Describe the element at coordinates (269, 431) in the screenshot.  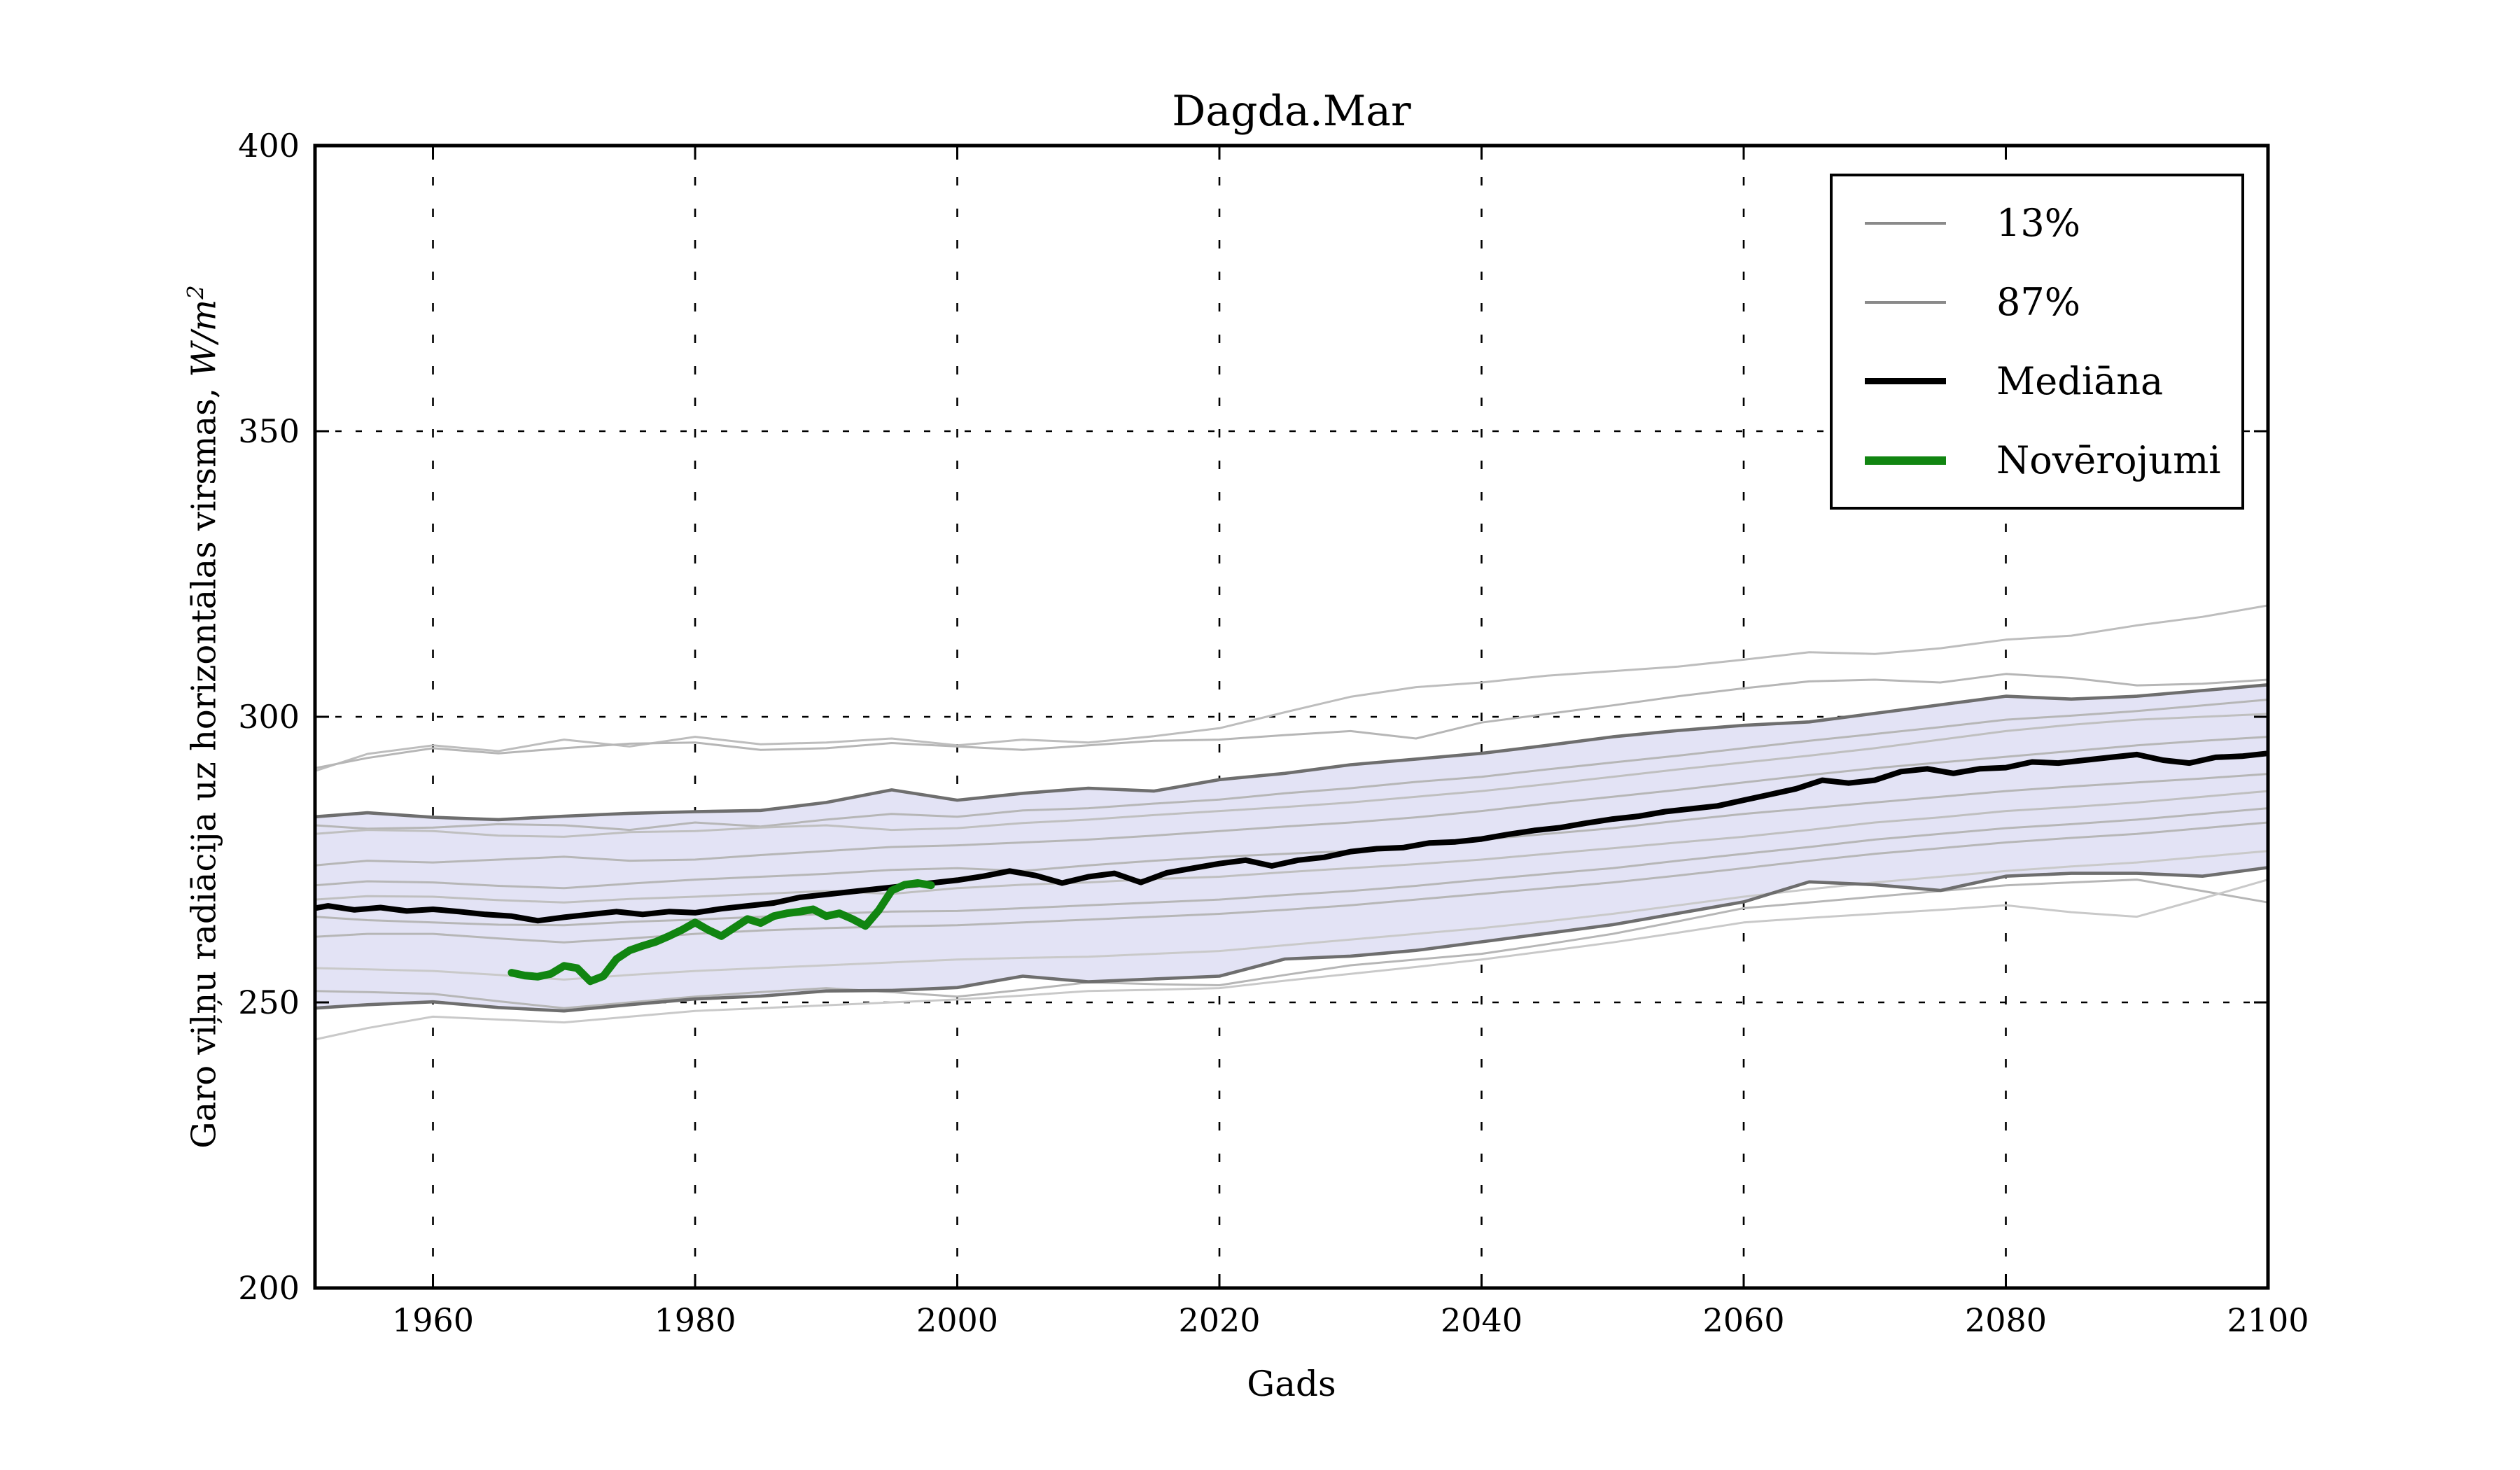
I see `y-tick-label-350: 350` at that location.